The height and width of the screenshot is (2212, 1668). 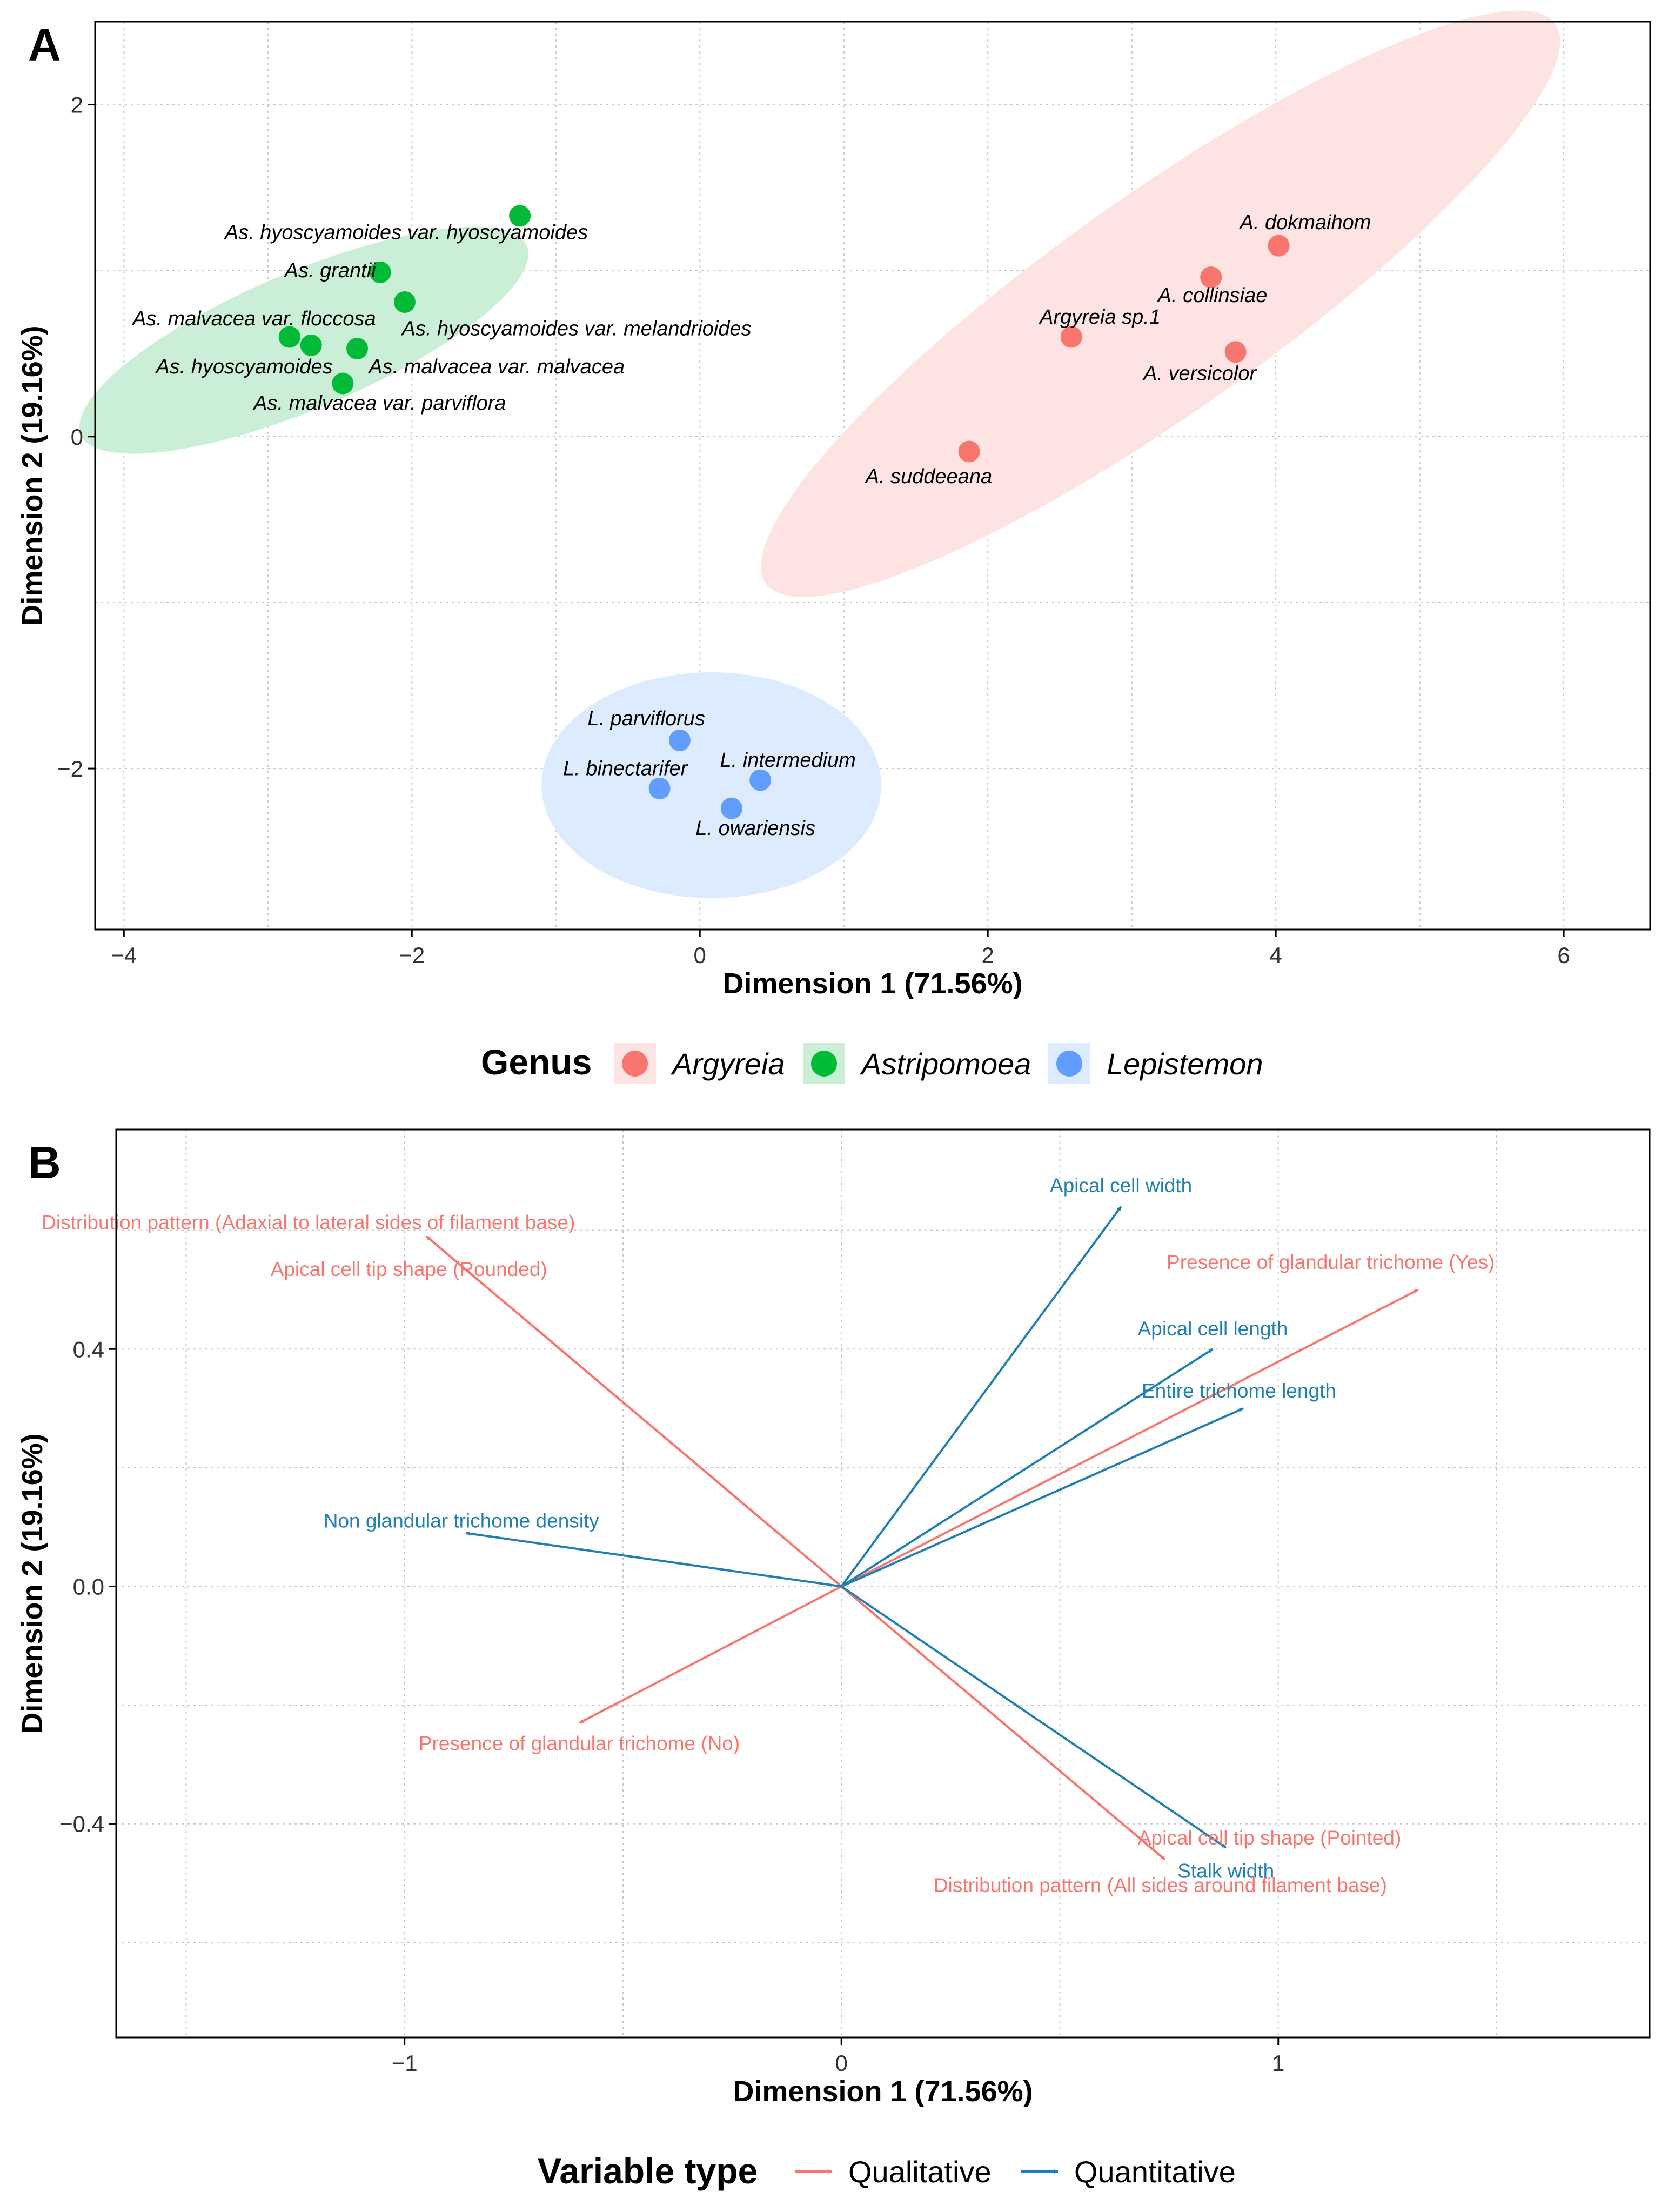 I want to click on ellipse-lepistemon, so click(x=711, y=785).